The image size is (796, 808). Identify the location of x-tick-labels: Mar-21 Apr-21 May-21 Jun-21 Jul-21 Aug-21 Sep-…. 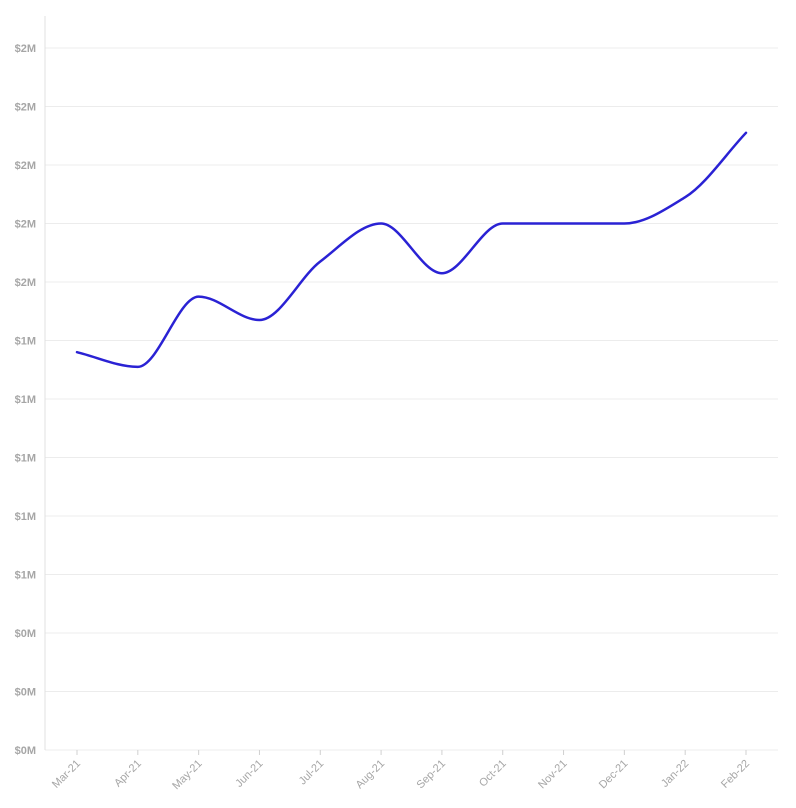
(401, 771).